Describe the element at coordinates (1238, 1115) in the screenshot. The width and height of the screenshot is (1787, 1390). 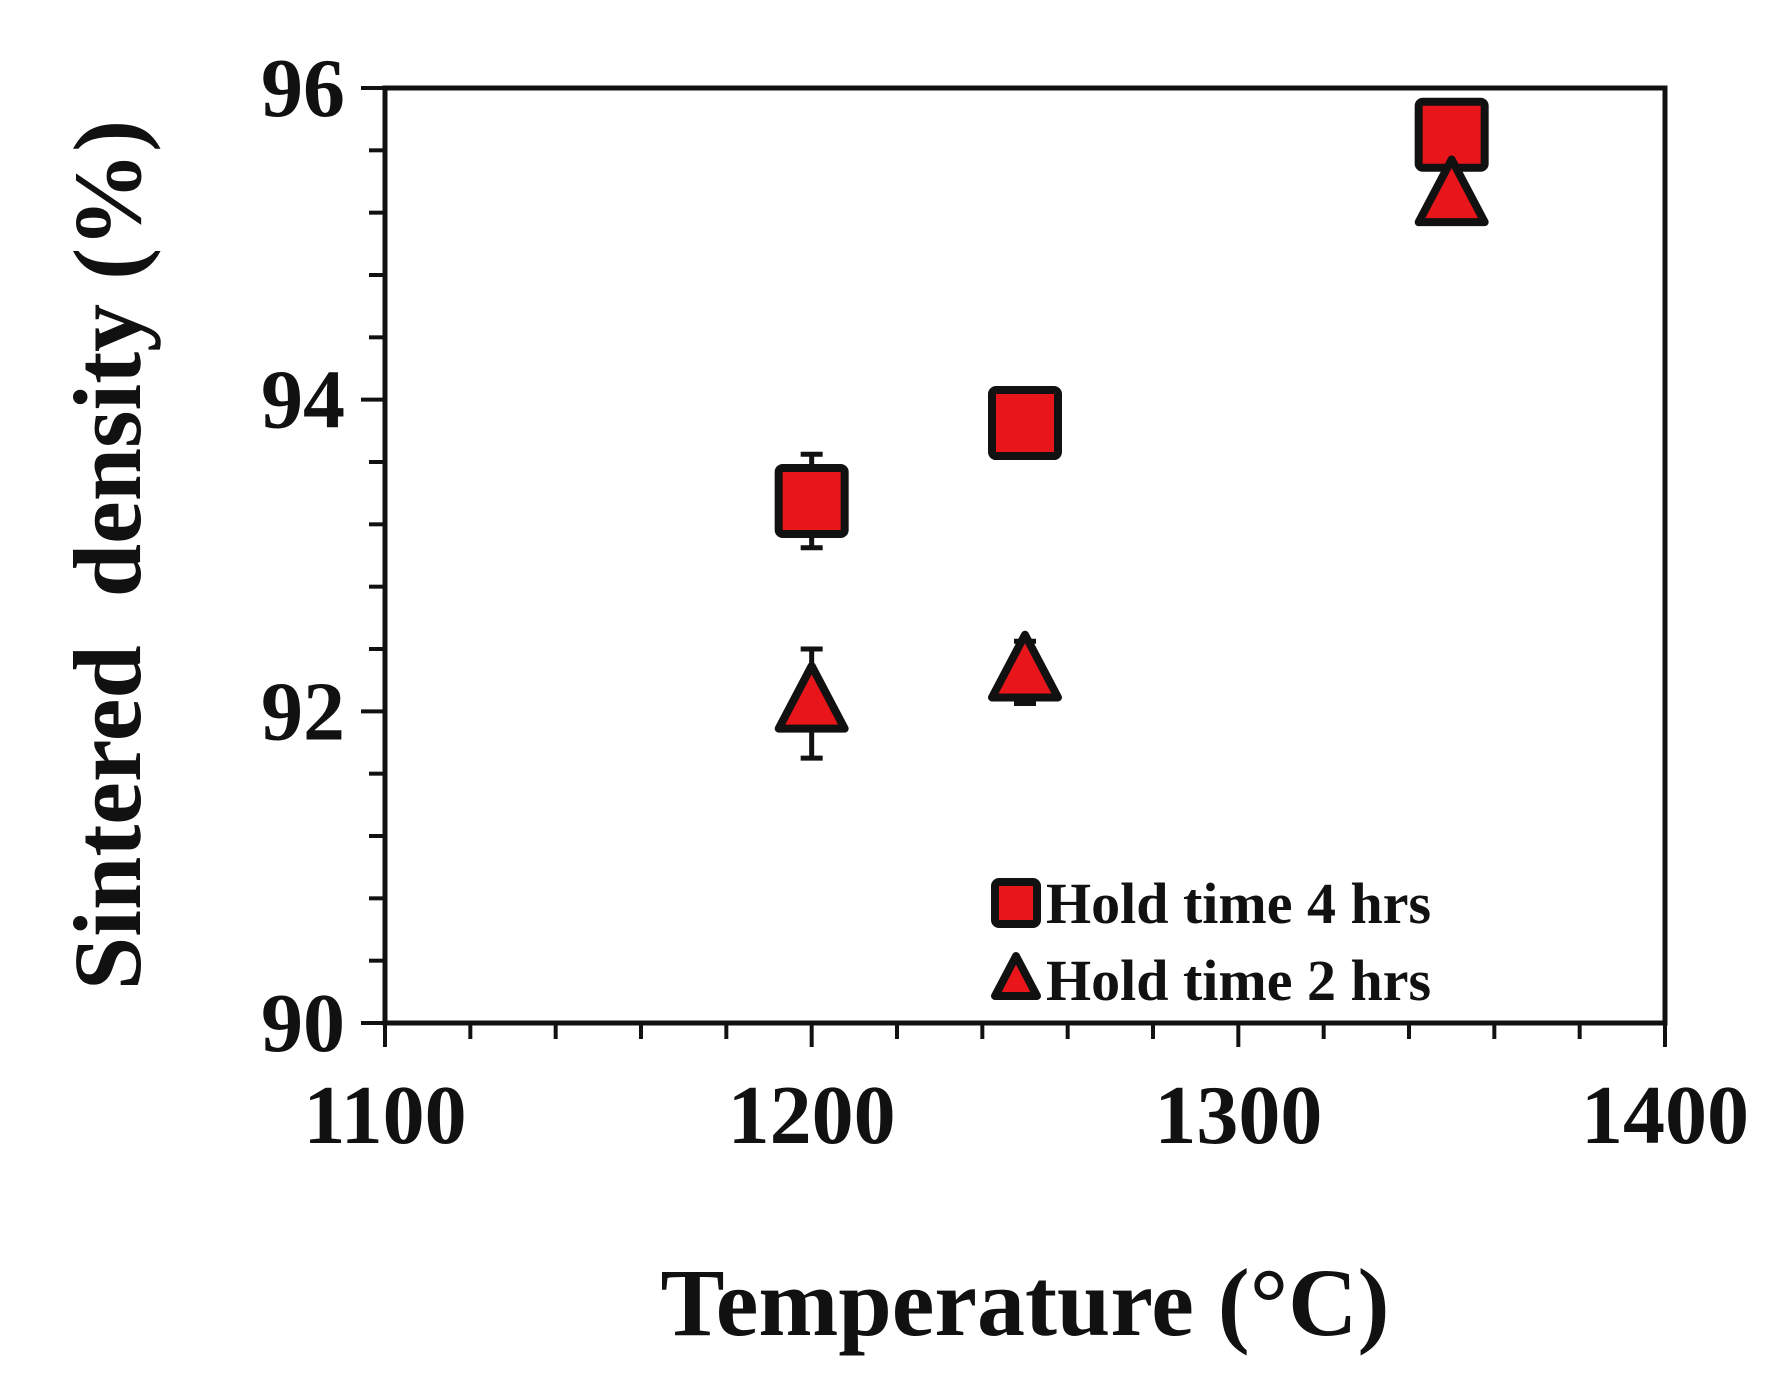
I see `x-tick-label: 1300` at that location.